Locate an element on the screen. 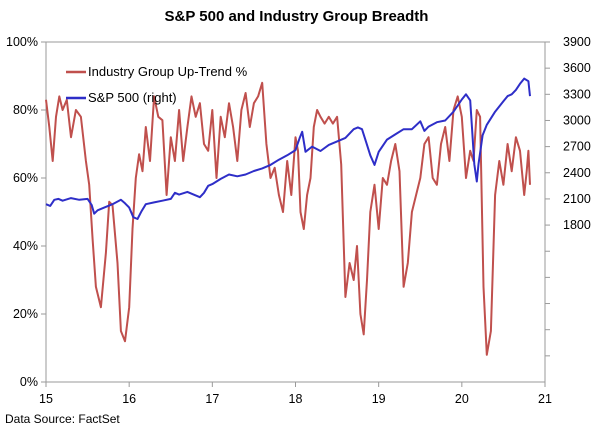  right-tick-label: 3000 is located at coordinates (577, 120).